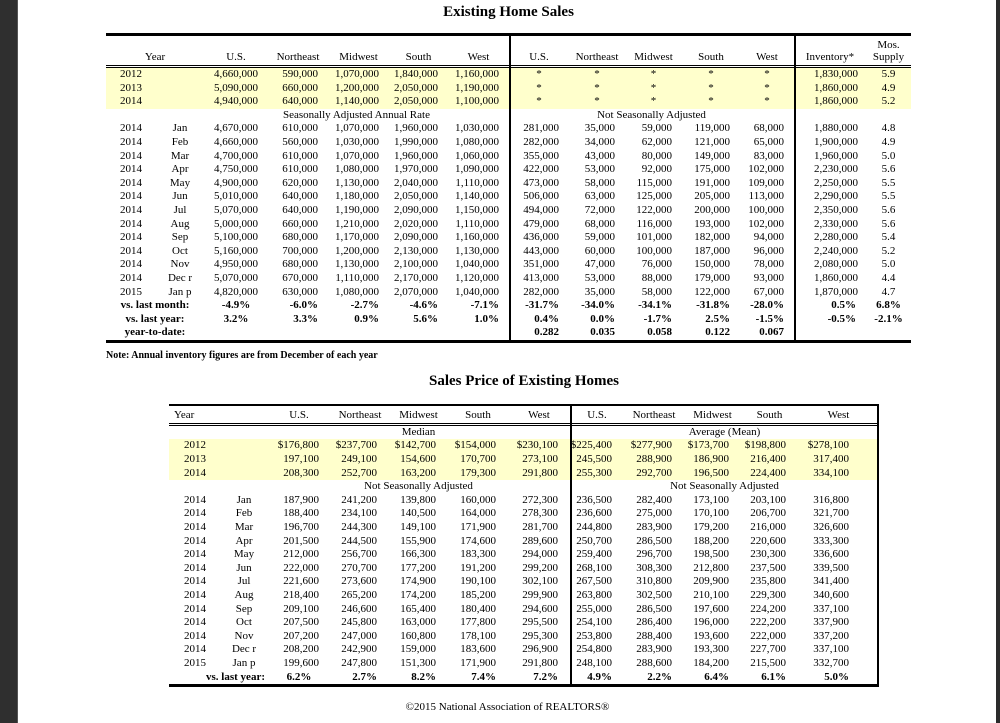  Describe the element at coordinates (300, 128) in the screenshot. I see `sales-monthly-row-cell: 610,000` at that location.